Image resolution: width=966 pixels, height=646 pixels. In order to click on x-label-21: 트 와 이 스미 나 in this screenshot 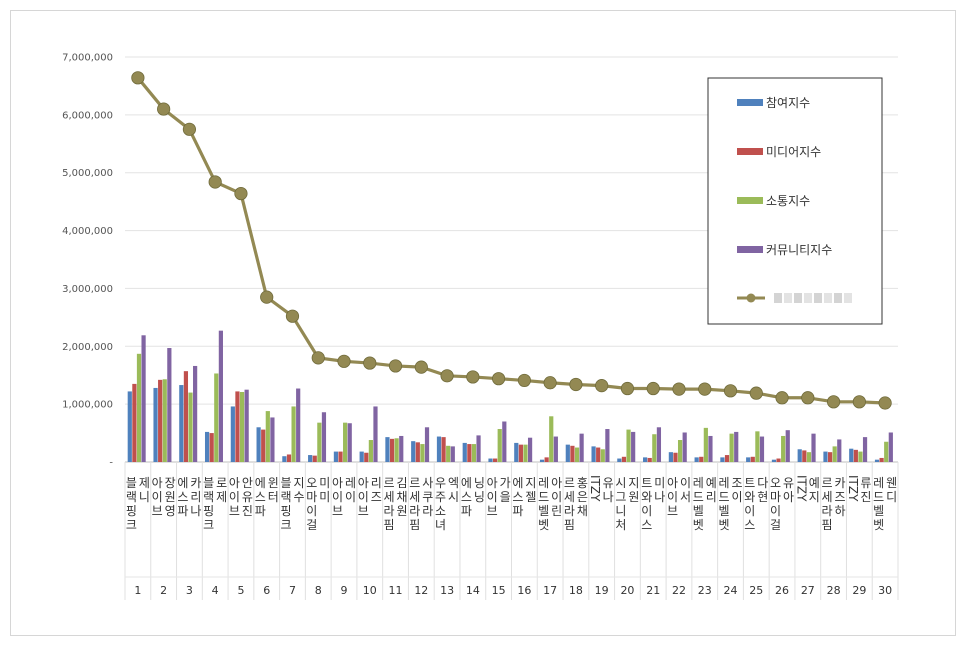, I will do `click(653, 504)`.